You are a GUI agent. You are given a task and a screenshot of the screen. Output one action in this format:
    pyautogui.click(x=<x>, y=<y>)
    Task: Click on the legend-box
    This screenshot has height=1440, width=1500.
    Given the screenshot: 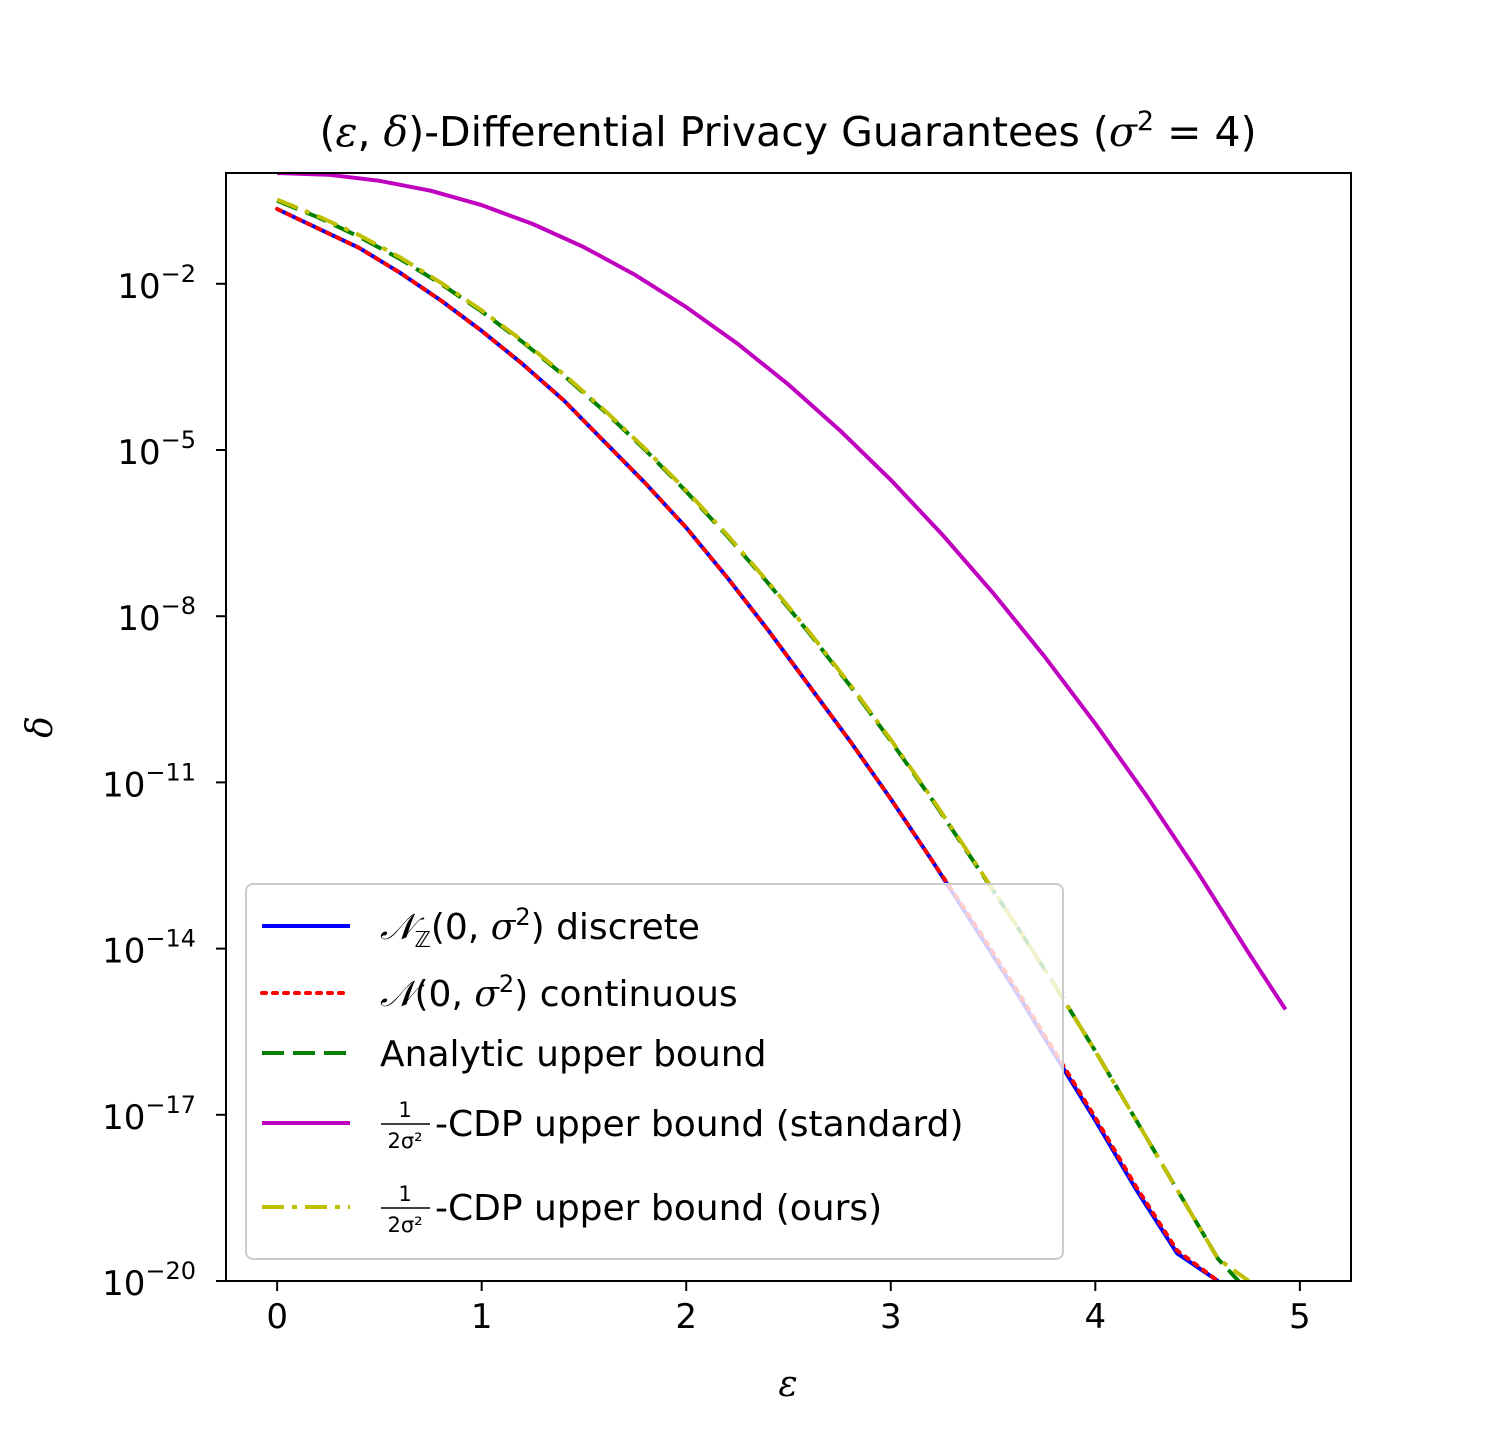 What is the action you would take?
    pyautogui.click(x=654, y=1071)
    